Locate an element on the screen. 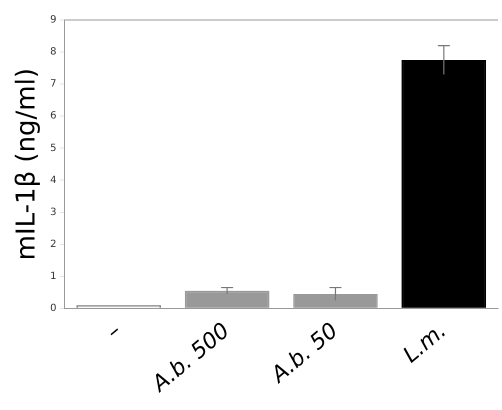 Image resolution: width=502 pixels, height=410 pixels. y-tick-label: 0 is located at coordinates (53, 308).